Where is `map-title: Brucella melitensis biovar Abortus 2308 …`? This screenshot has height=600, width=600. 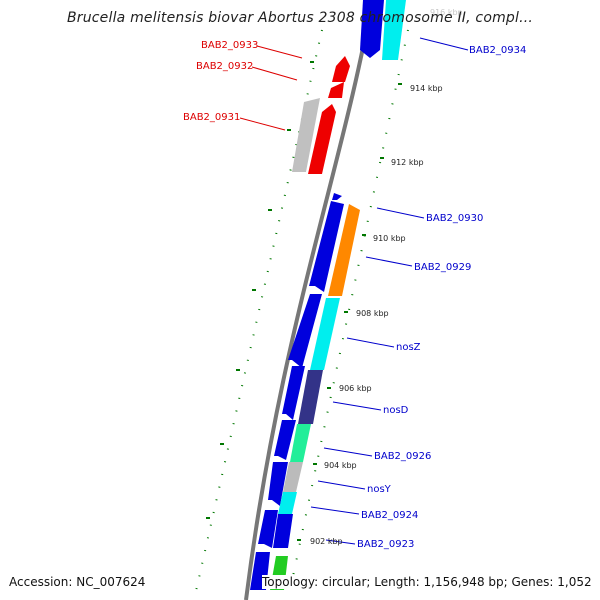
map-title: Brucella melitensis biovar Abortus 2308 … is located at coordinates (300, 18).